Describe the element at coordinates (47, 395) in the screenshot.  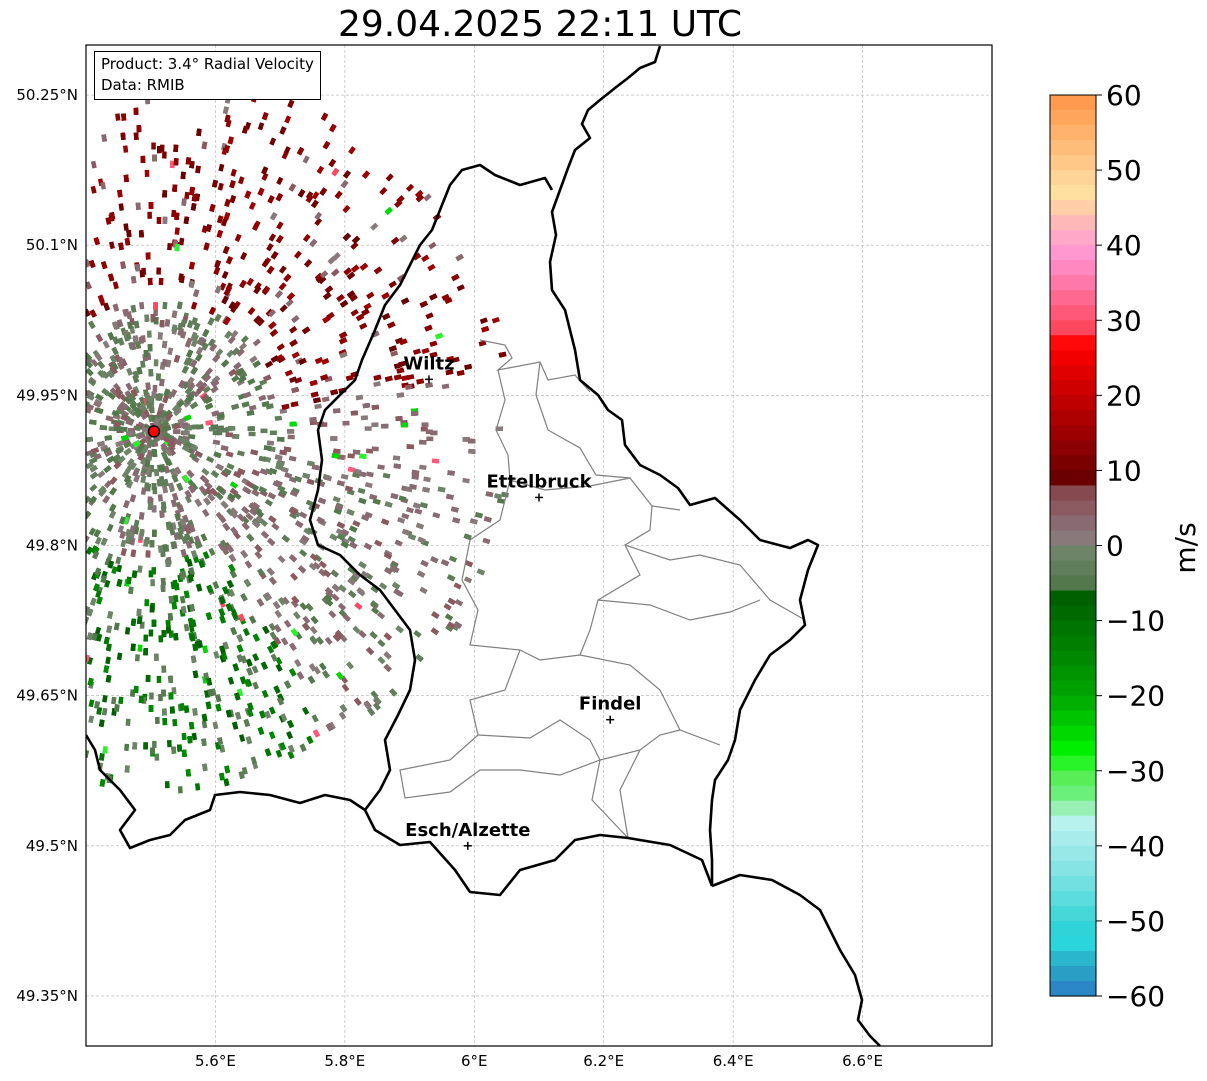
I see `lat-tick-label: 49.95°N` at that location.